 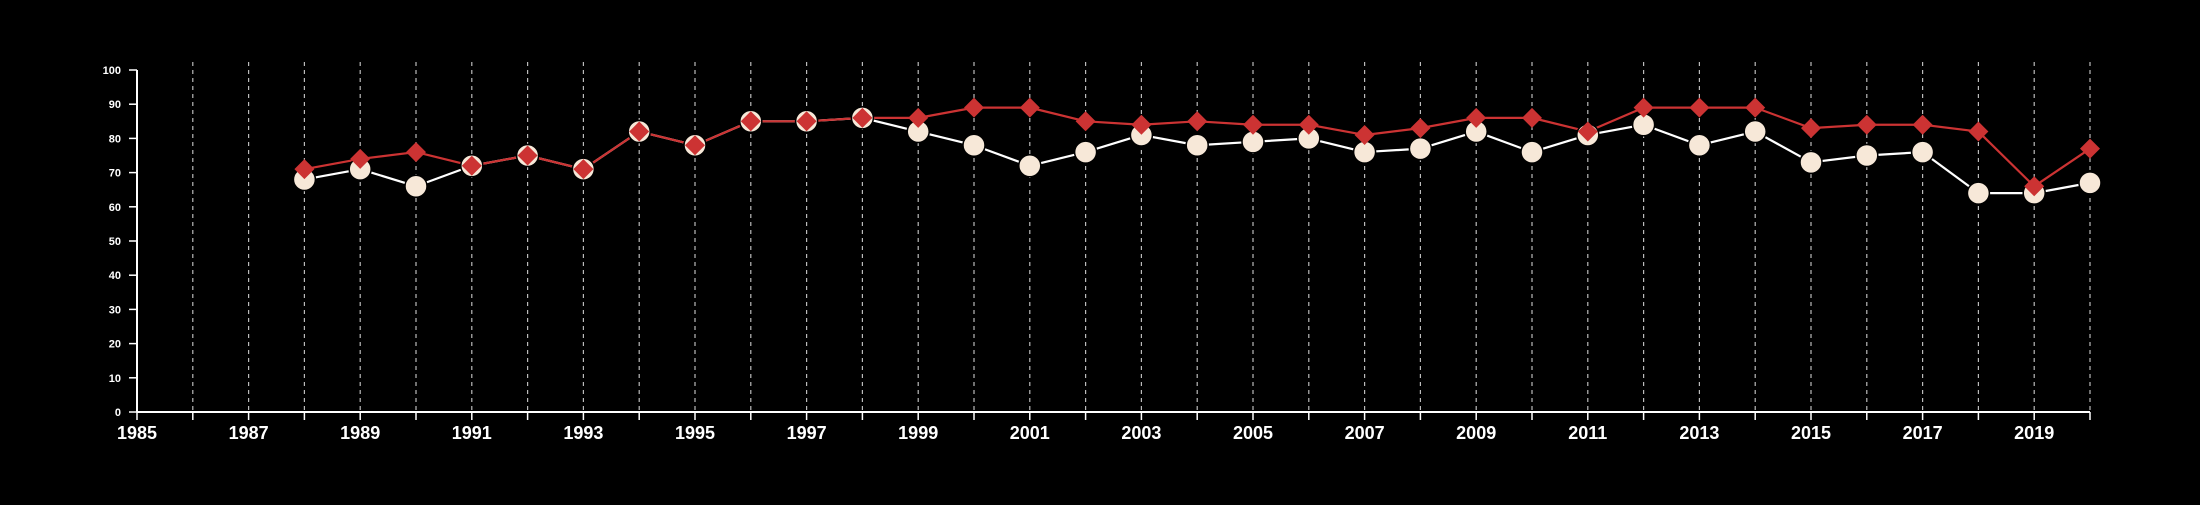 What do you see at coordinates (1866, 124) in the screenshot?
I see `series-2-point-2016` at bounding box center [1866, 124].